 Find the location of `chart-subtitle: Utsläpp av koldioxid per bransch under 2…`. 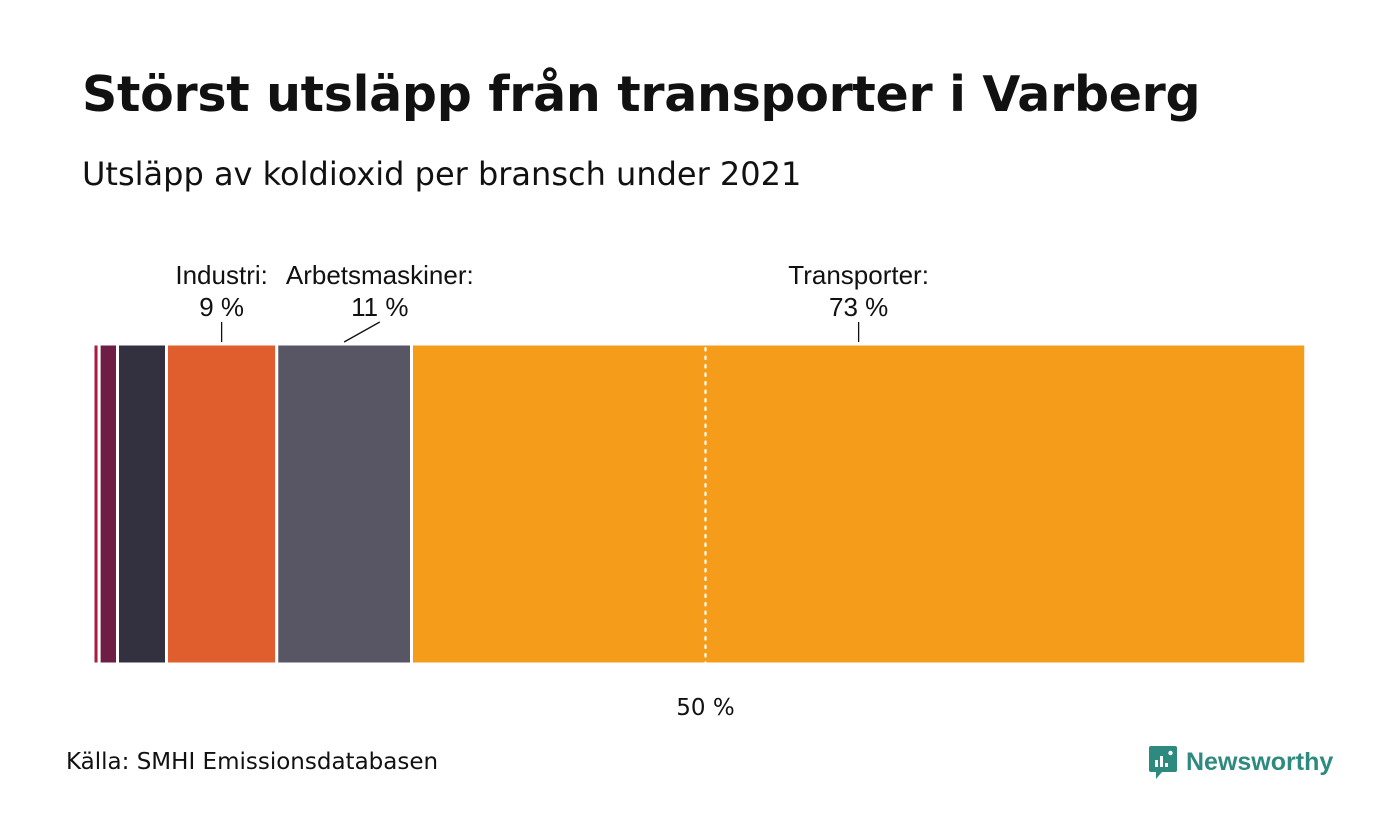

chart-subtitle: Utsläpp av koldioxid per bransch under 2… is located at coordinates (442, 174).